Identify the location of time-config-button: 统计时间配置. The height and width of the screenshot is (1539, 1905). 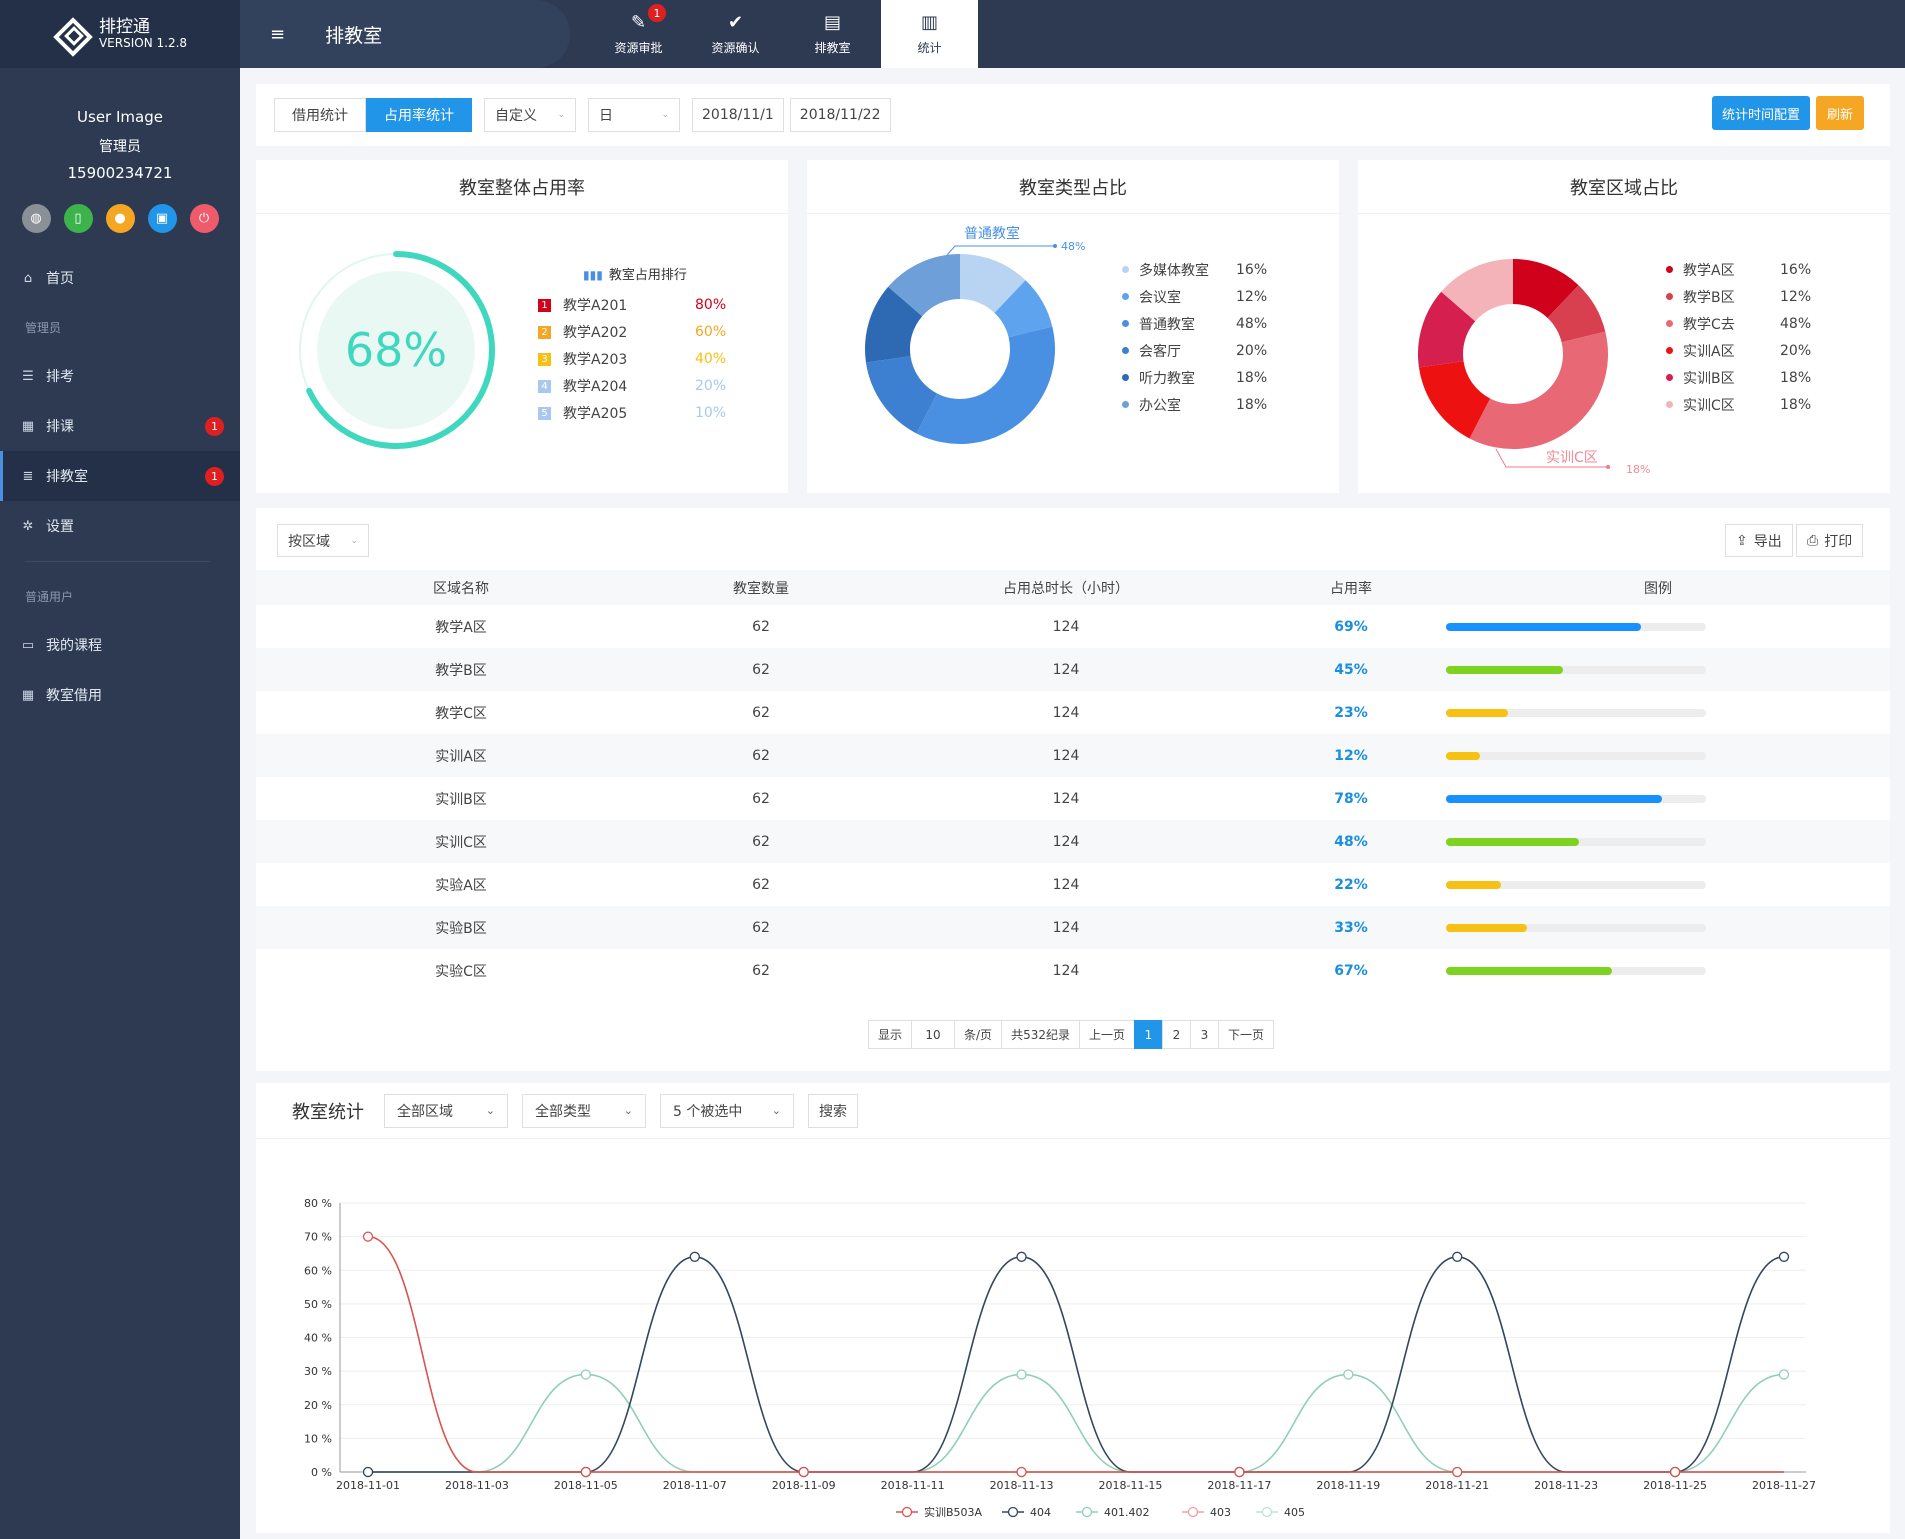
(1760, 113).